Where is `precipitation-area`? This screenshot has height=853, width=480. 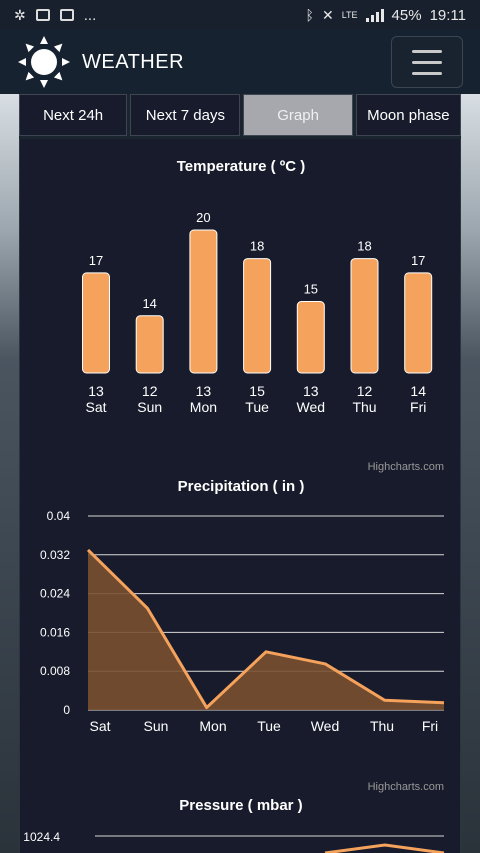 precipitation-area is located at coordinates (266, 629).